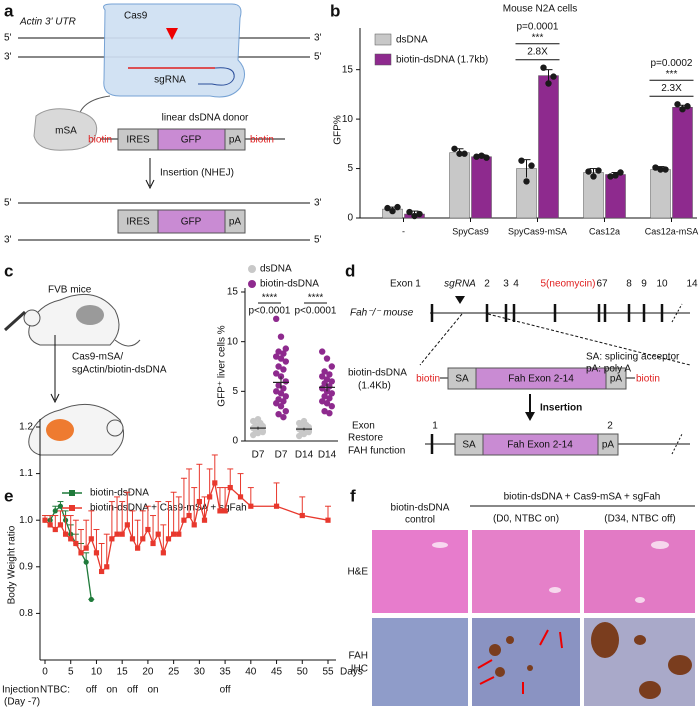 The width and height of the screenshot is (700, 712). I want to click on panel-label: b, so click(335, 10).